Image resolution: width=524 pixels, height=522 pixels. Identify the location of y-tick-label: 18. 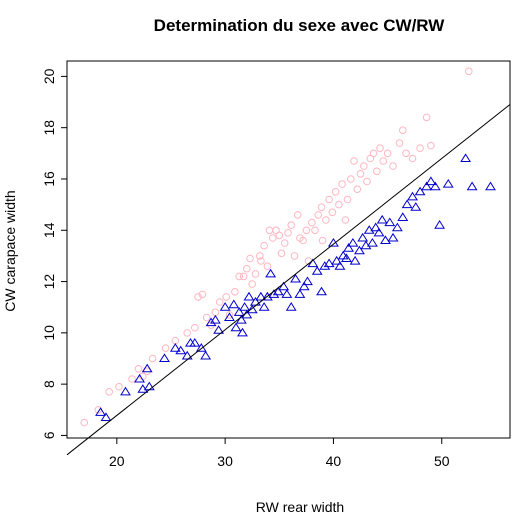
(49, 128).